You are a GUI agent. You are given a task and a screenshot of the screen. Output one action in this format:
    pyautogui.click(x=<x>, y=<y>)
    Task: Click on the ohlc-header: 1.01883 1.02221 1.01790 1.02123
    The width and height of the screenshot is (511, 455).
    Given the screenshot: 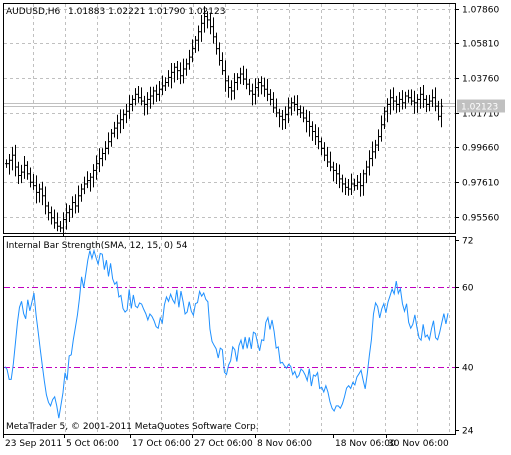 What is the action you would take?
    pyautogui.click(x=146, y=12)
    